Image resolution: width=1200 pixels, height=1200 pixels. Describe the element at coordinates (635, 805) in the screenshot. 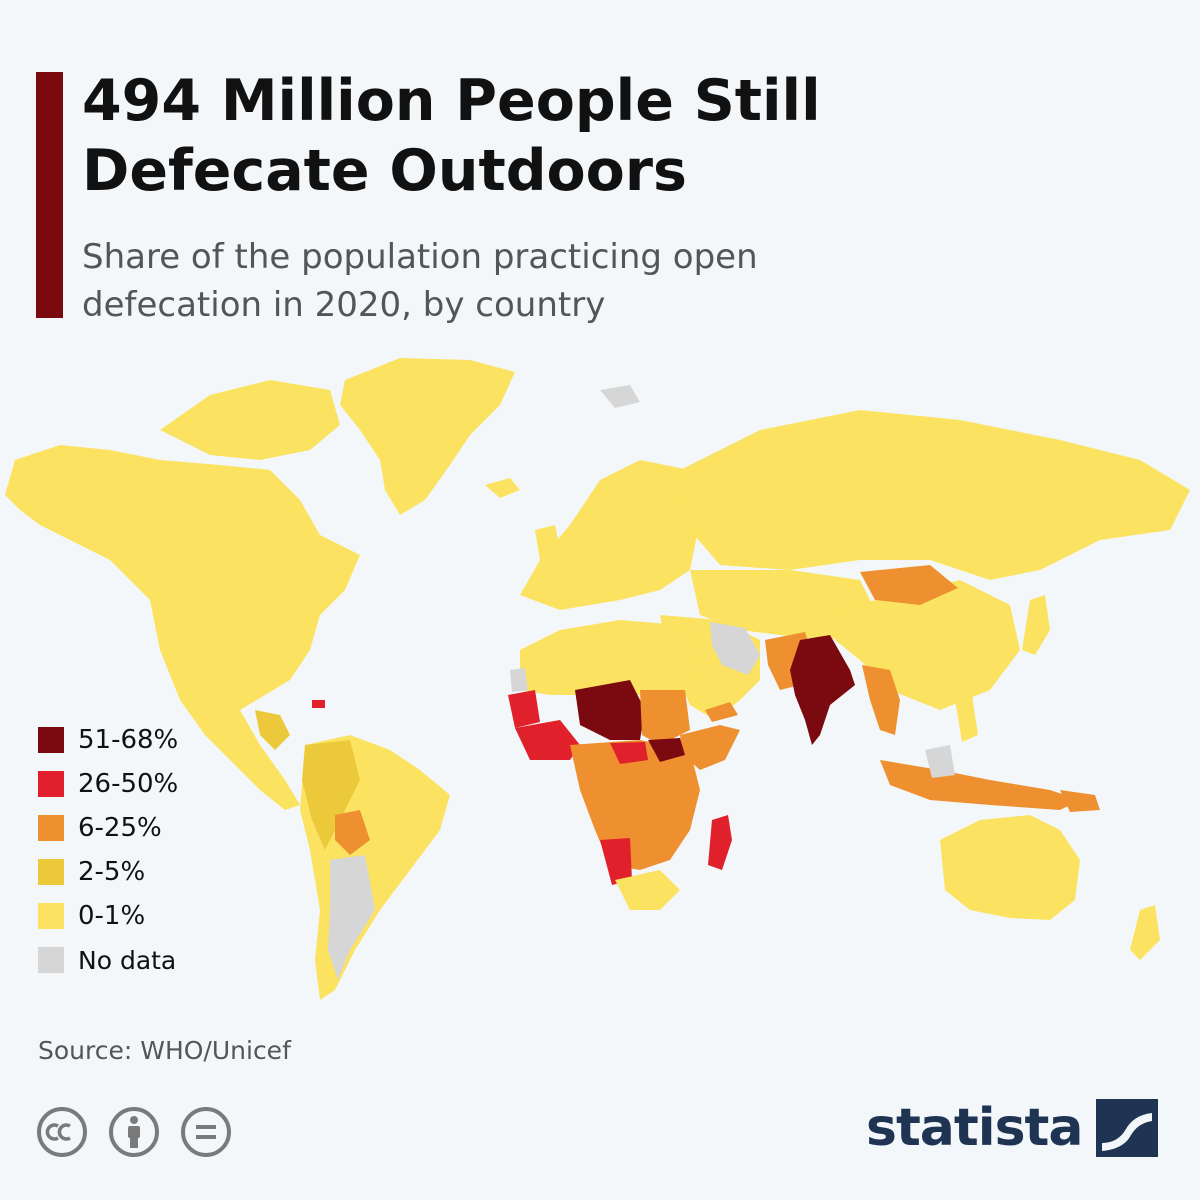

I see `central-africa` at that location.